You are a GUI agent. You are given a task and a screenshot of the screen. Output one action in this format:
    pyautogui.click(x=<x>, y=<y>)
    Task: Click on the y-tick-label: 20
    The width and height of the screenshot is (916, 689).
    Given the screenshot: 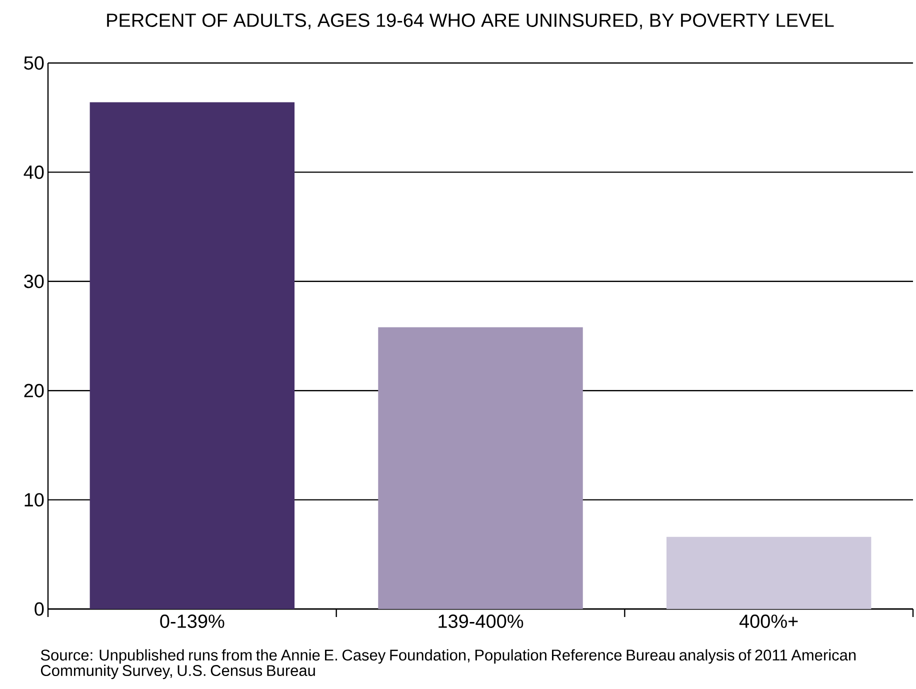 What is the action you would take?
    pyautogui.click(x=34, y=391)
    